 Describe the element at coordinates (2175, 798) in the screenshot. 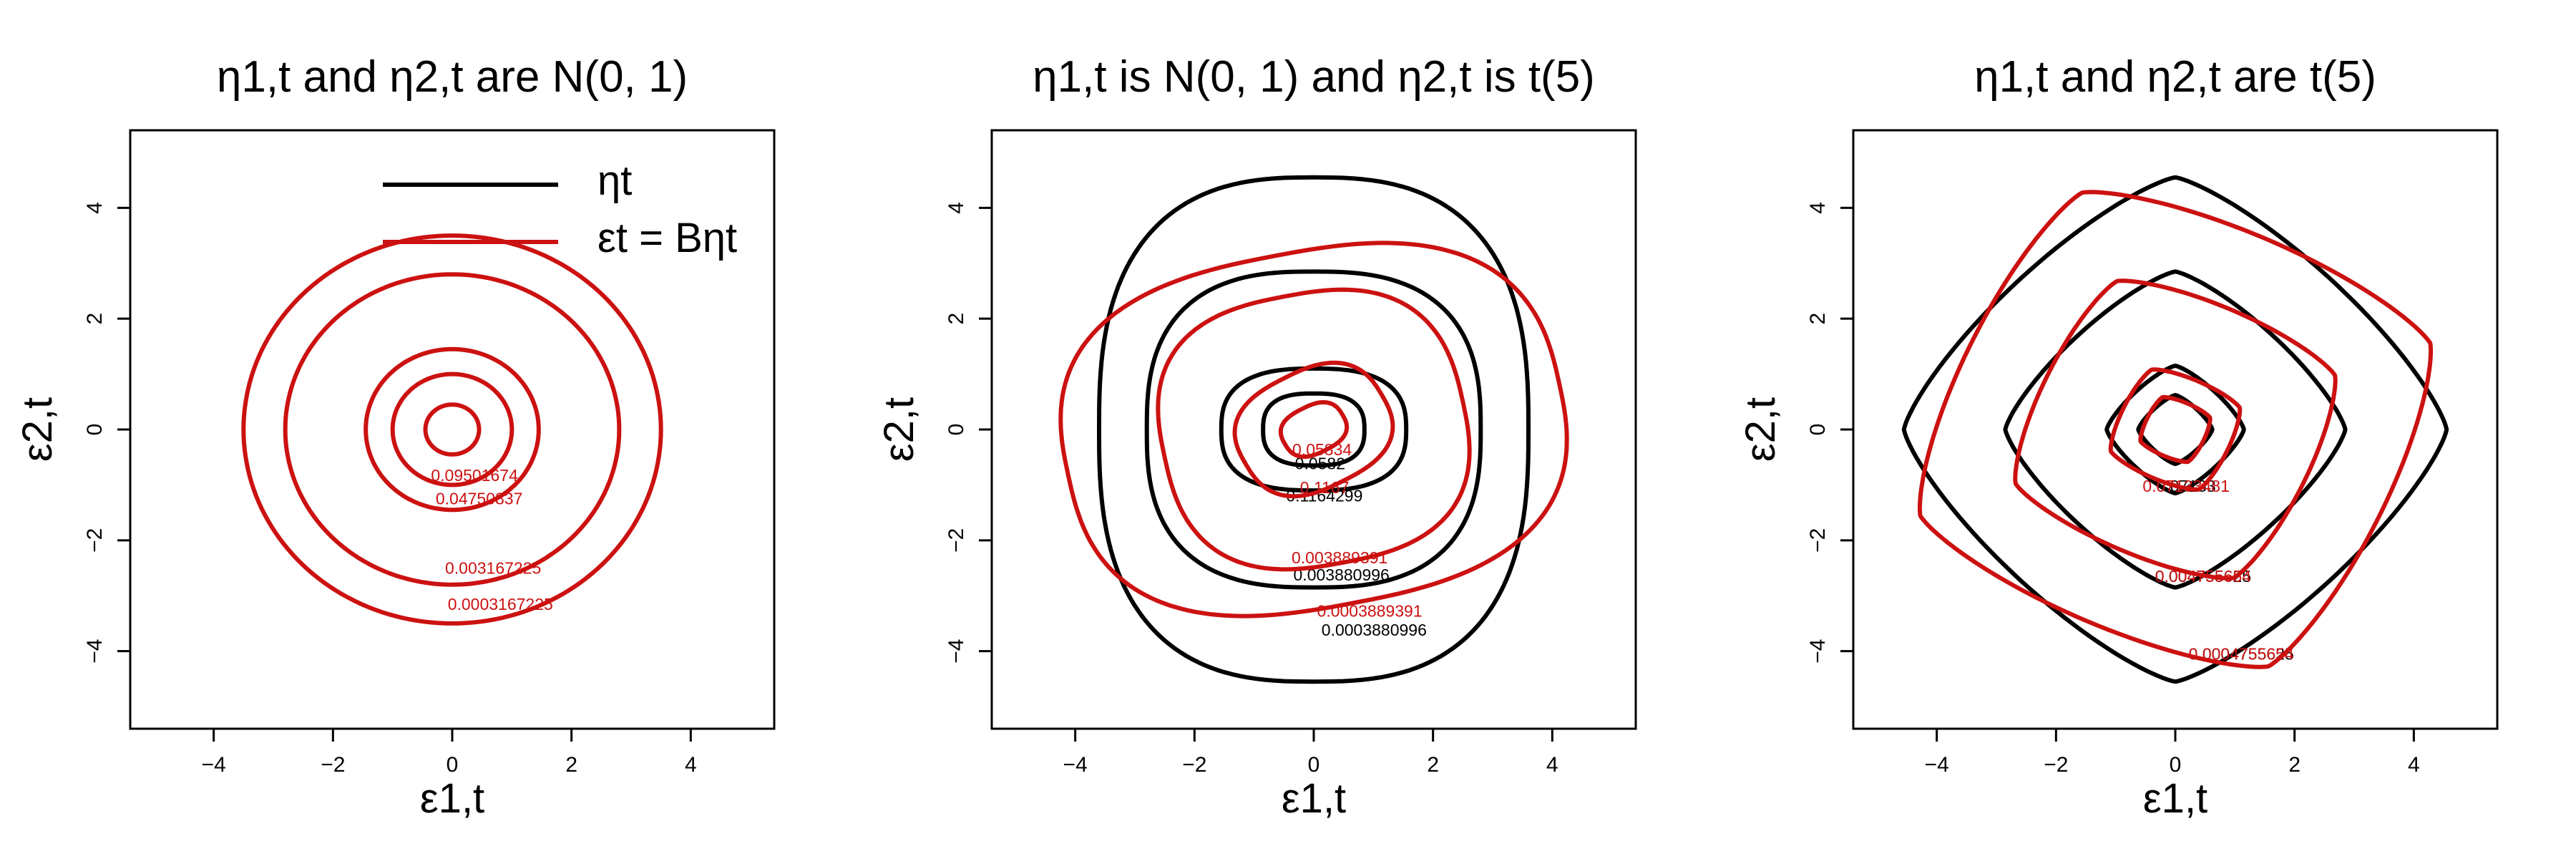

I see `panel-3-xlabel: ε1,t` at that location.